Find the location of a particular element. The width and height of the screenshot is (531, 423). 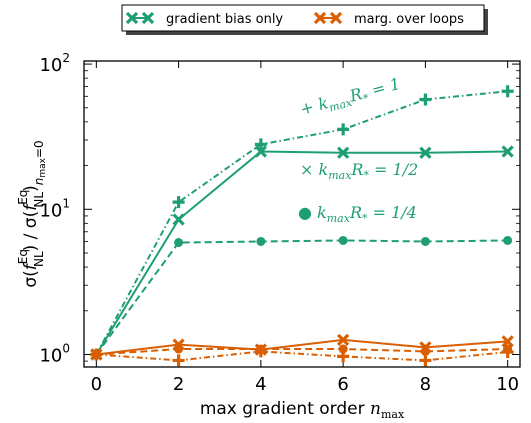

y-label-close2: ) is located at coordinates (31, 188).